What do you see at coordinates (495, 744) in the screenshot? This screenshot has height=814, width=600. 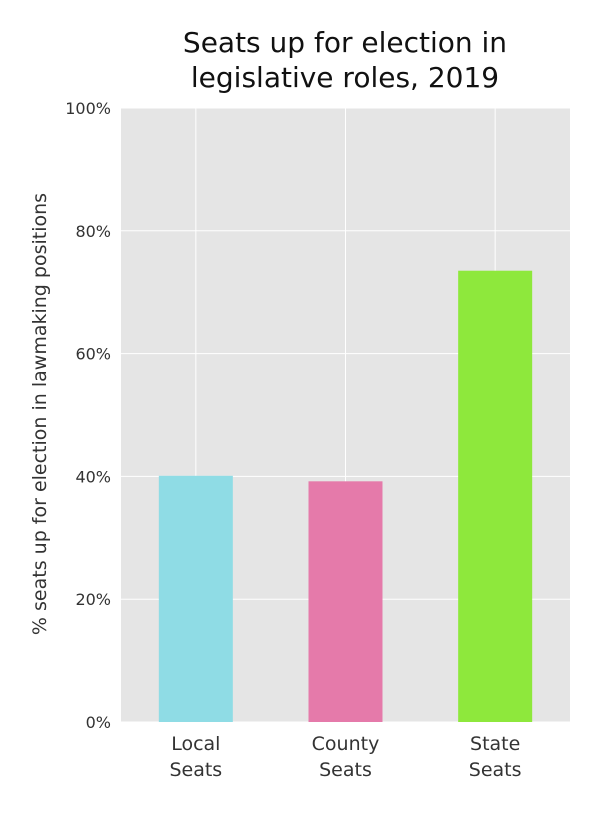 I see `x-tick-label-2-line-0: State` at bounding box center [495, 744].